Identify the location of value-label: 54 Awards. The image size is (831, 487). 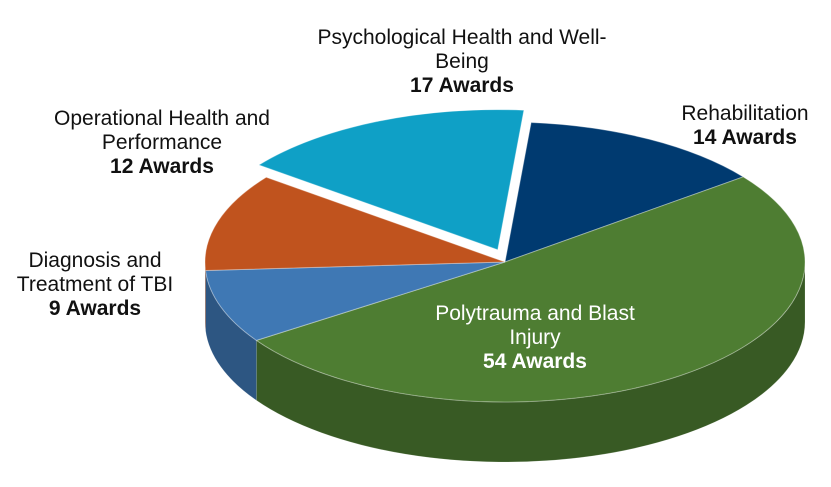
(535, 361).